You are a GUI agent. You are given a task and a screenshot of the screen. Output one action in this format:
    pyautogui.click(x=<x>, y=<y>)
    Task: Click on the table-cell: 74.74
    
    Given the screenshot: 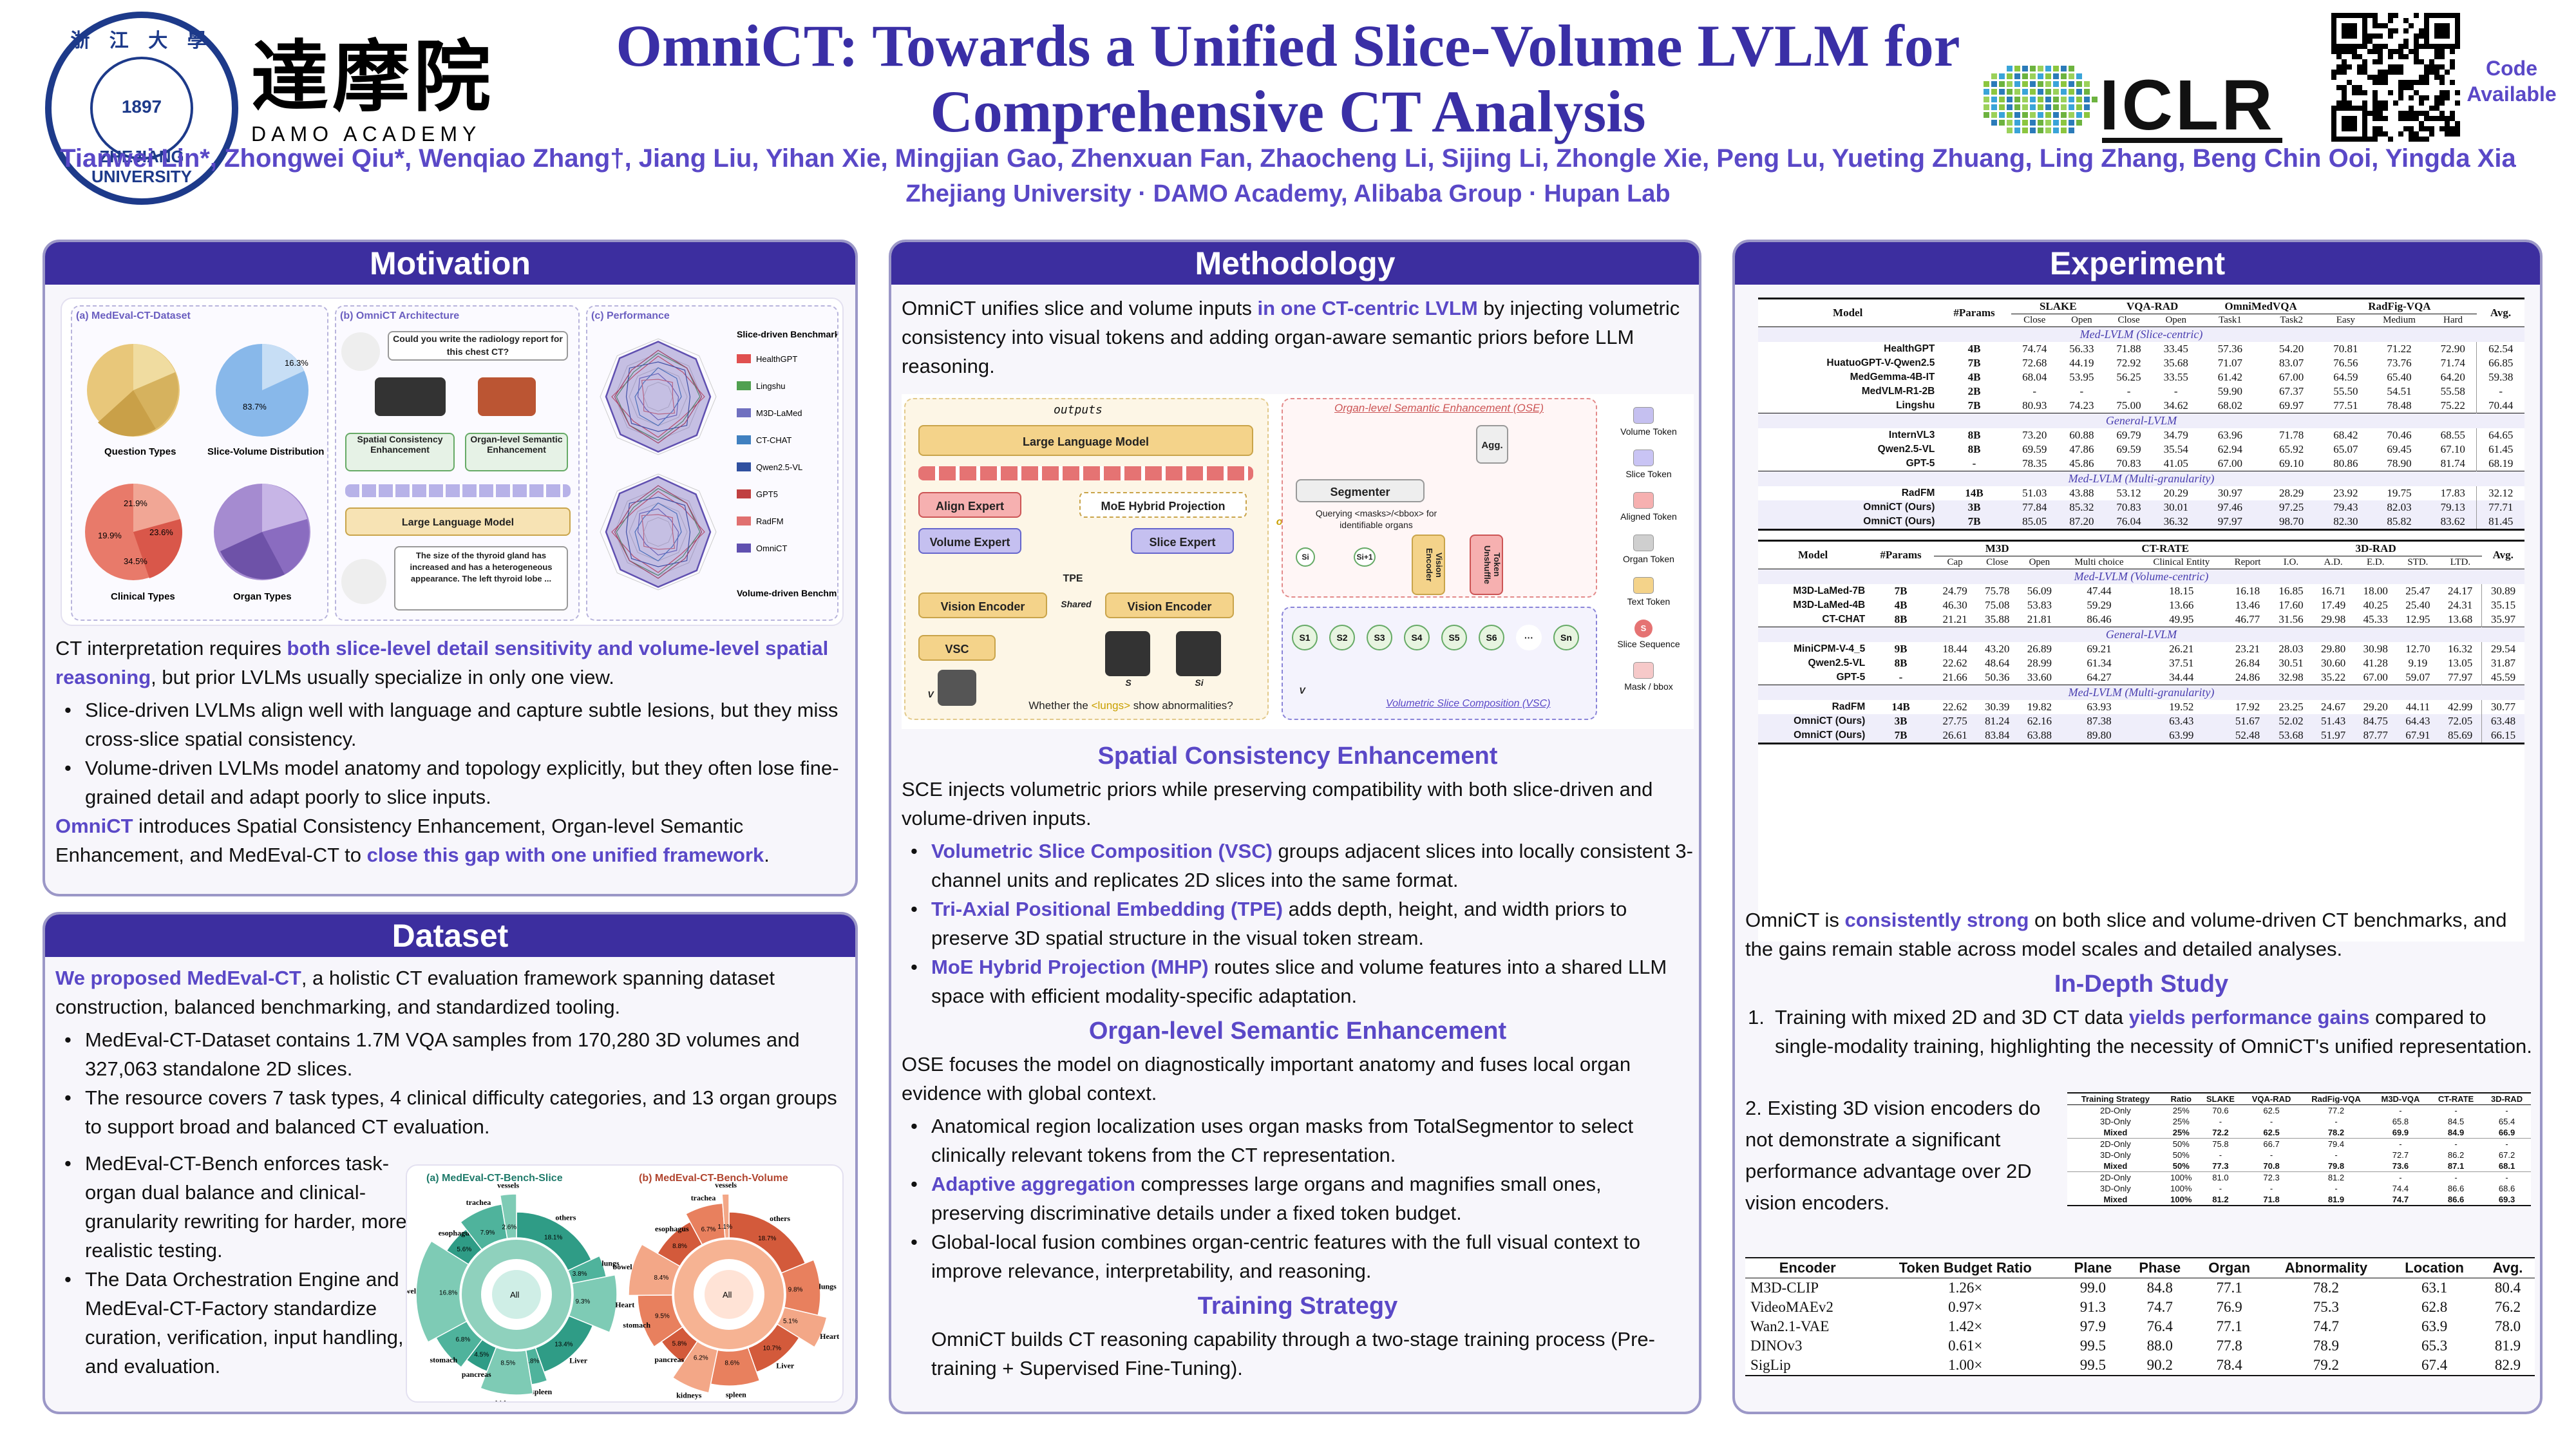 What is the action you would take?
    pyautogui.click(x=2035, y=349)
    